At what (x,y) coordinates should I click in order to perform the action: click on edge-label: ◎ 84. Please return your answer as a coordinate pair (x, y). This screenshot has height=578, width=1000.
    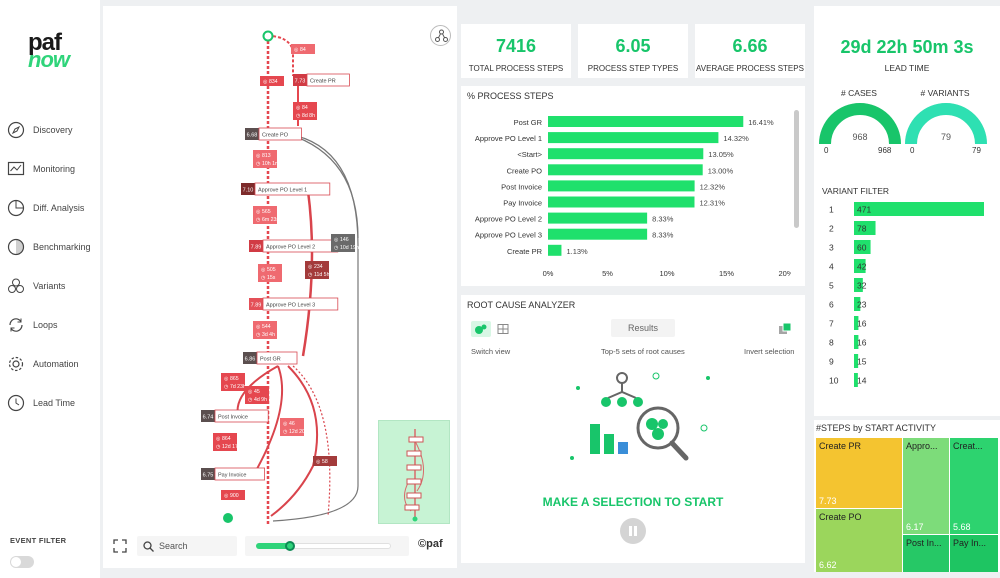
    Looking at the image, I should click on (303, 49).